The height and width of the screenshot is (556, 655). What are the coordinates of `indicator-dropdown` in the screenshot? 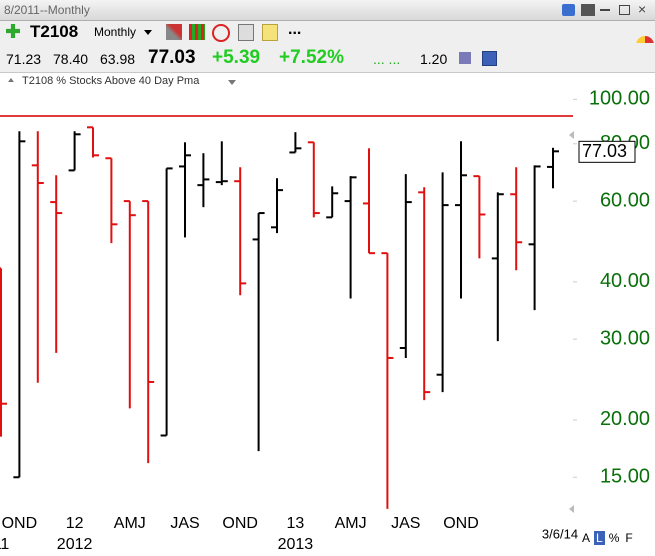 It's located at (232, 84).